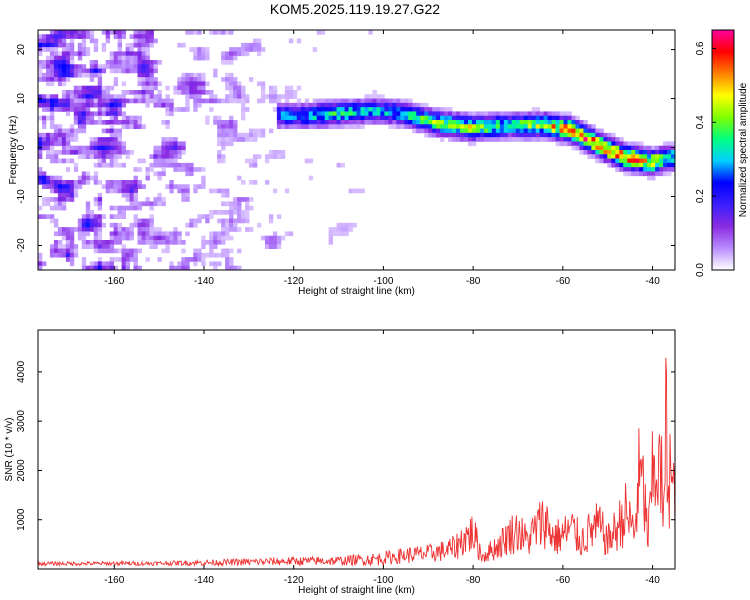 The height and width of the screenshot is (600, 750). Describe the element at coordinates (294, 580) in the screenshot. I see `snr-x-tick-label: -120` at that location.